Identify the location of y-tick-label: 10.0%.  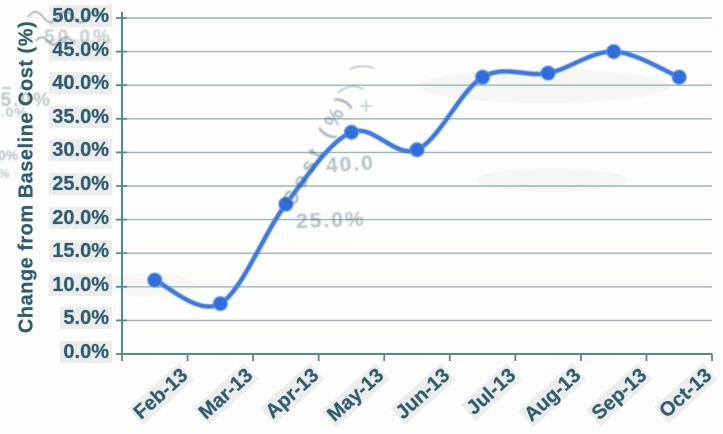
(80, 284).